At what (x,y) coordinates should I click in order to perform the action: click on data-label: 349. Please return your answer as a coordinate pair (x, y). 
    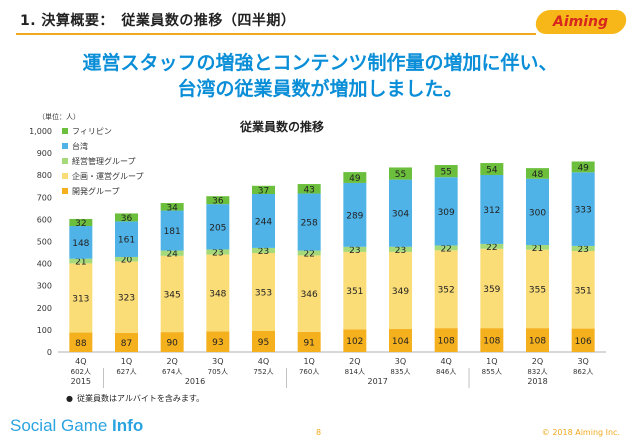
    Looking at the image, I should click on (400, 292).